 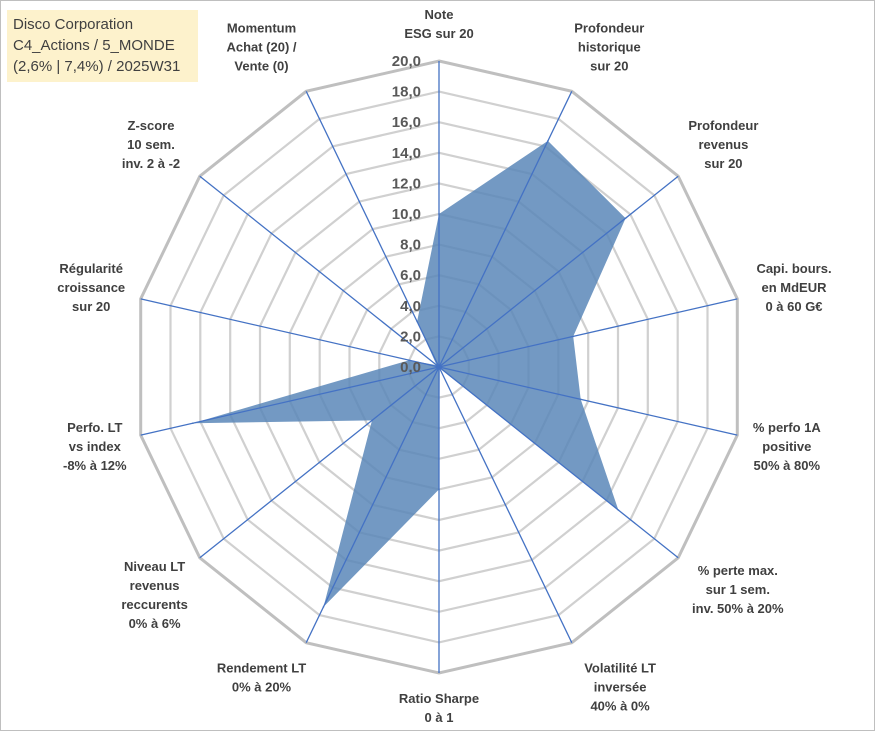 What do you see at coordinates (439, 717) in the screenshot?
I see `category-label-line: 0 à 1` at bounding box center [439, 717].